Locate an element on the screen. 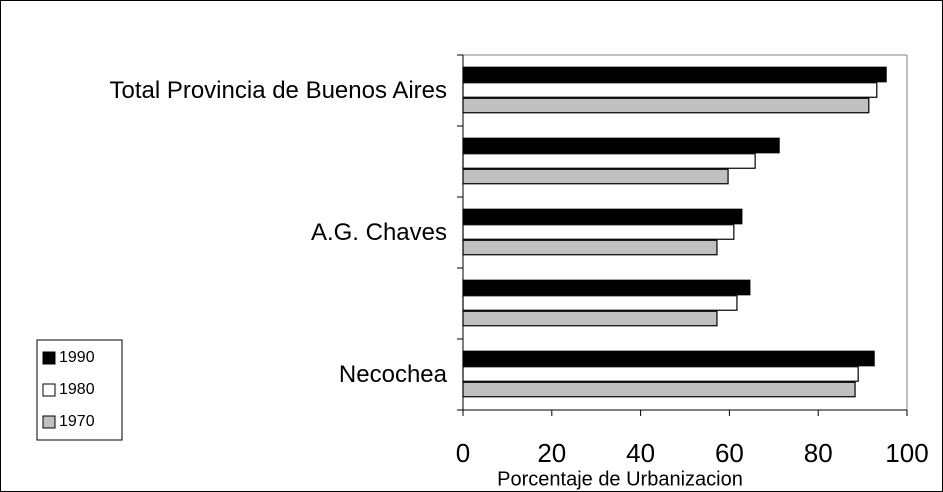 The width and height of the screenshot is (943, 492). x-tick-label: 0 is located at coordinates (463, 453).